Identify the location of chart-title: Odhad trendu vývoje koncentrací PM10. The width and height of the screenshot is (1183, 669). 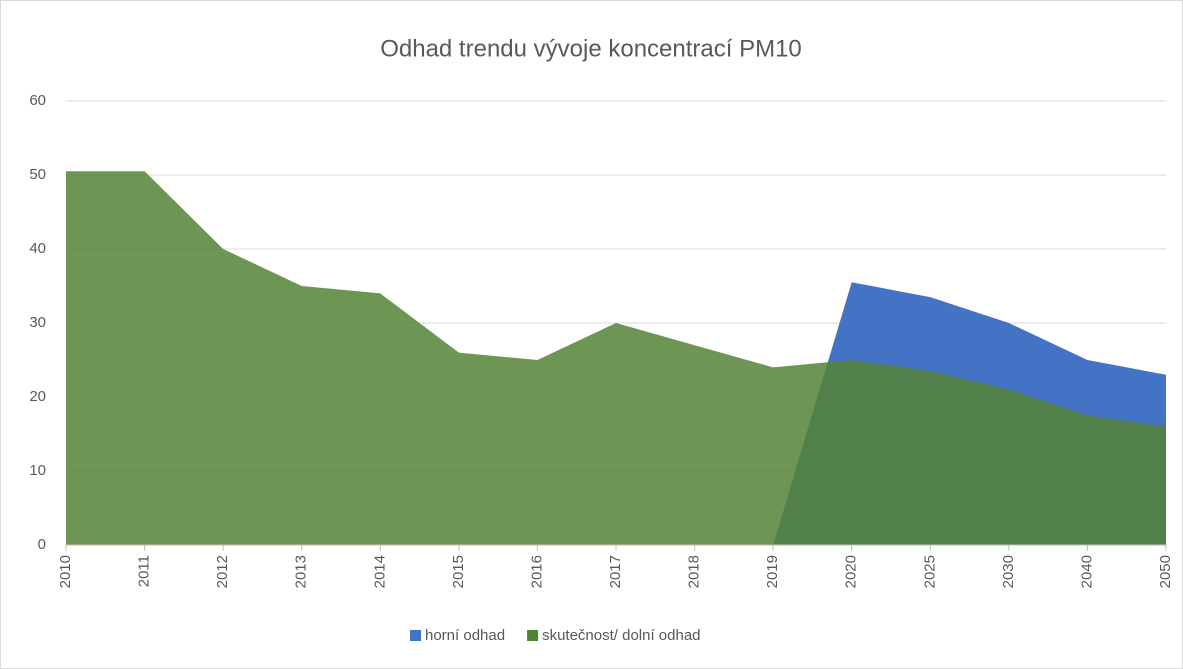
(591, 48).